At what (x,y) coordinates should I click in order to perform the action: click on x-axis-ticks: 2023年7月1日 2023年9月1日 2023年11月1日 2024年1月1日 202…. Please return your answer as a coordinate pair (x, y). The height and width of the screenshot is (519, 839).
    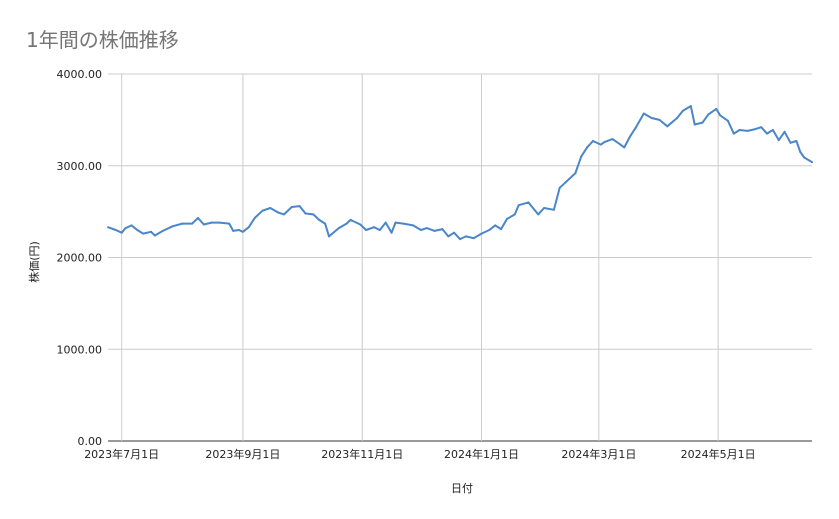
    Looking at the image, I should click on (419, 454).